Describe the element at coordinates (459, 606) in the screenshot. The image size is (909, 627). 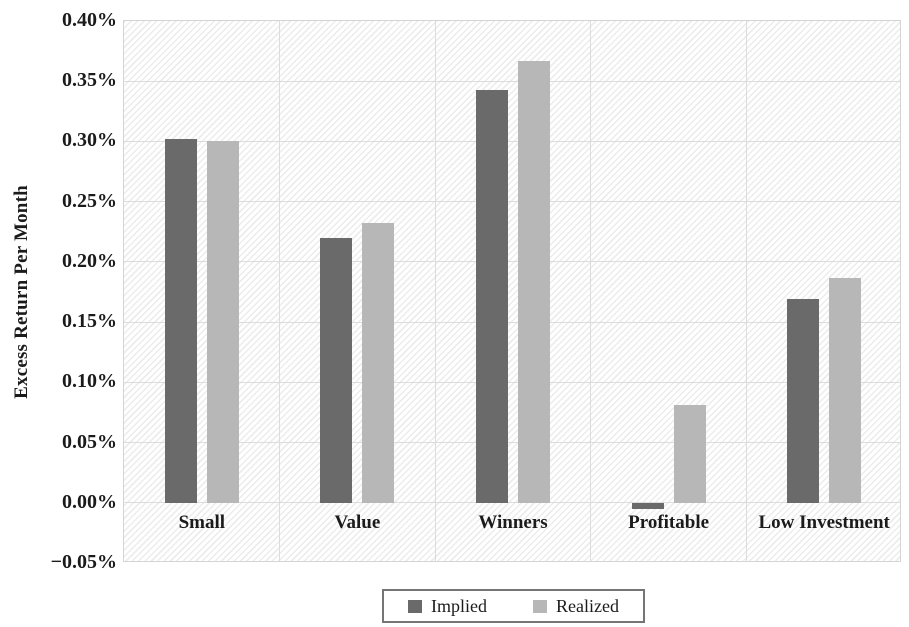
I see `legend-label-implied: Implied` at that location.